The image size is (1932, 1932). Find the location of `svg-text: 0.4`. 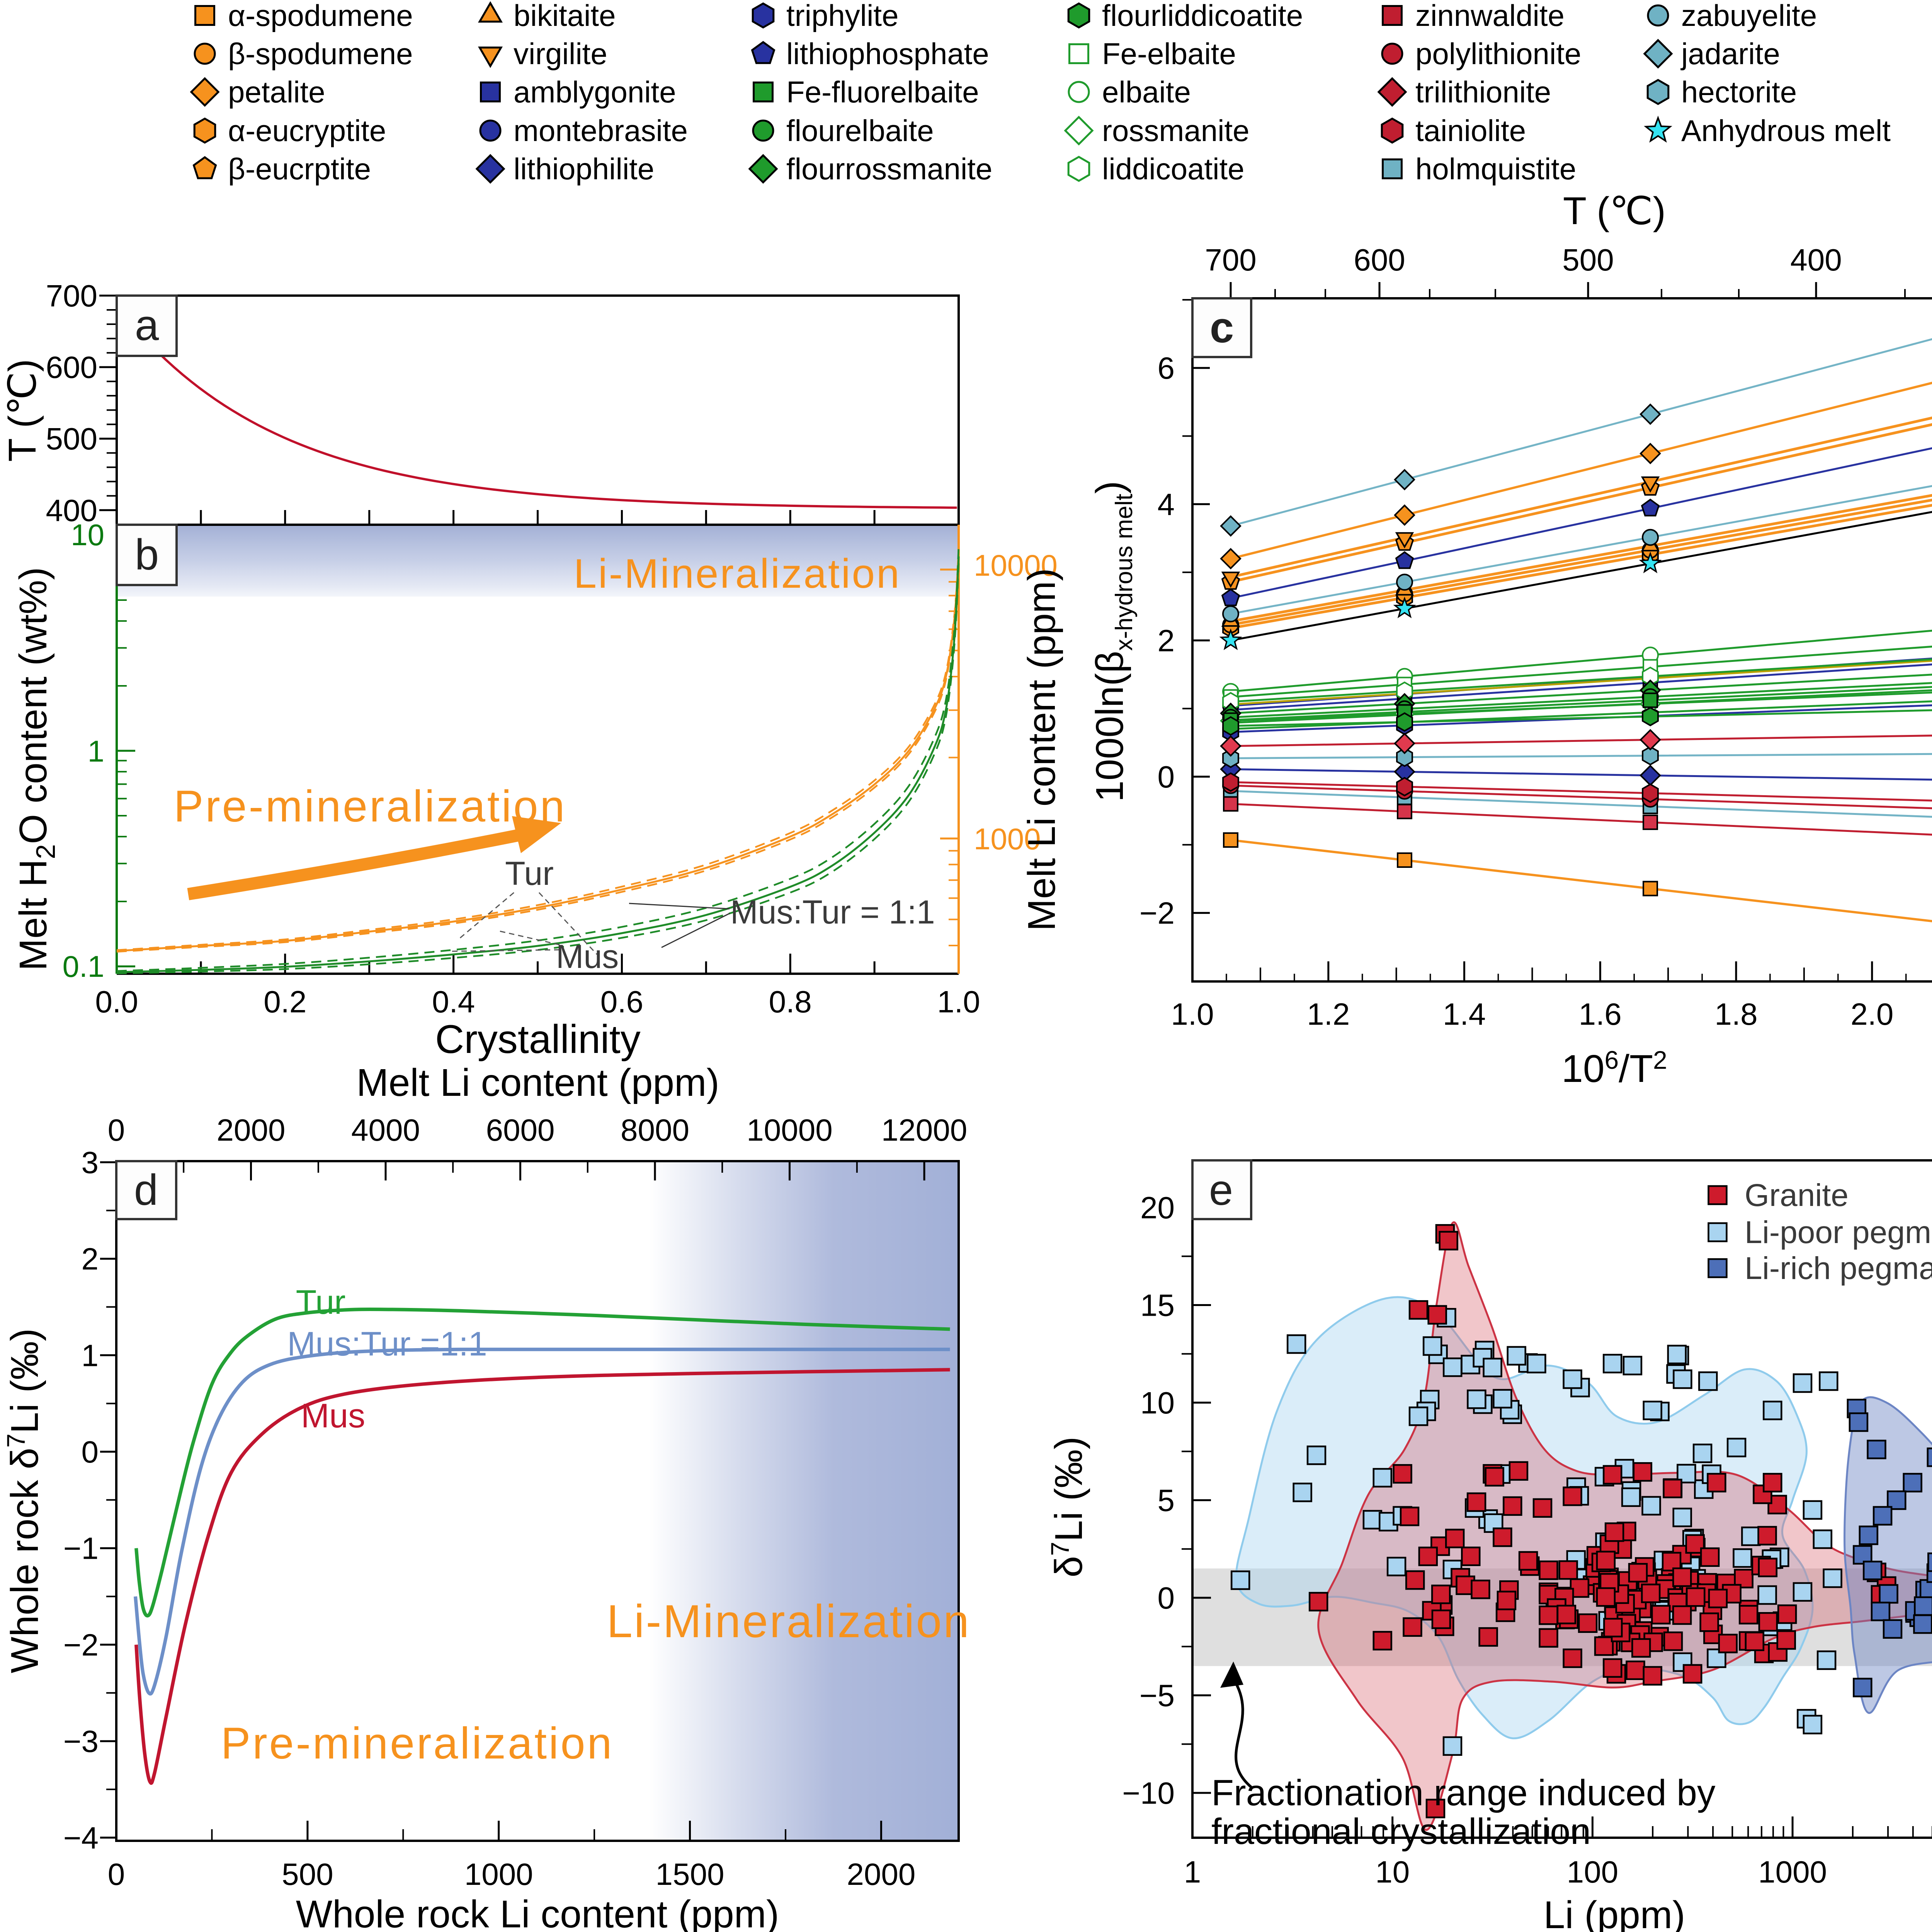

svg-text: 0.4 is located at coordinates (453, 1002).